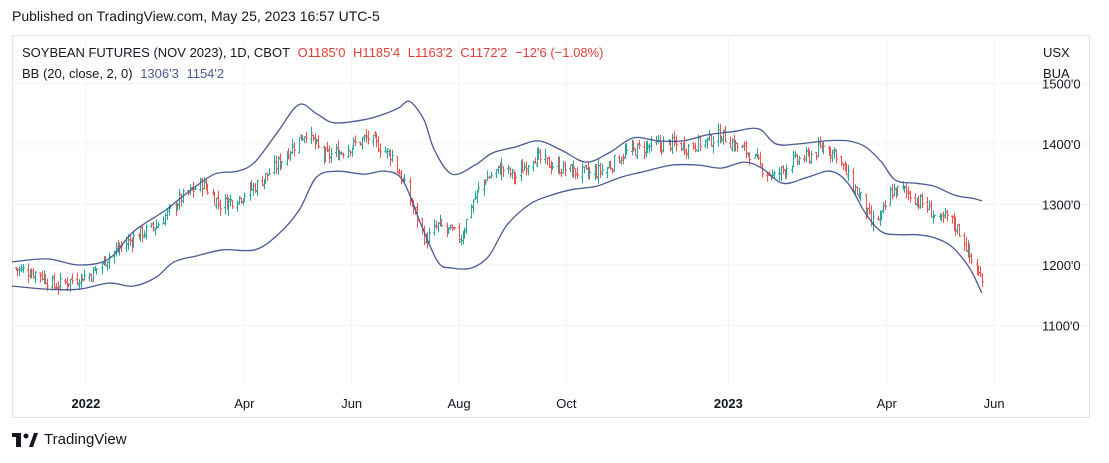  Describe the element at coordinates (1056, 73) in the screenshot. I see `unit-label: BUA` at that location.